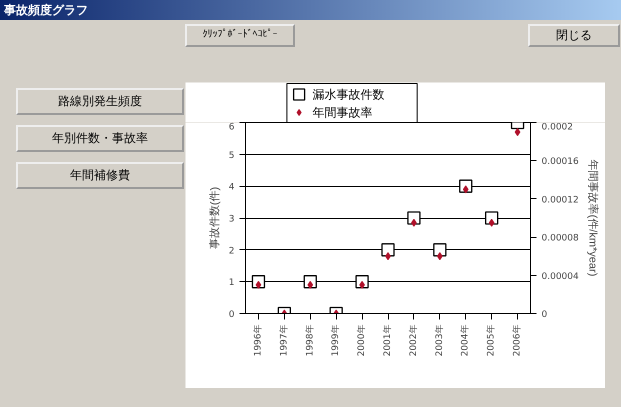  I want to click on y-axis-title: 事故件数(件), so click(214, 218).